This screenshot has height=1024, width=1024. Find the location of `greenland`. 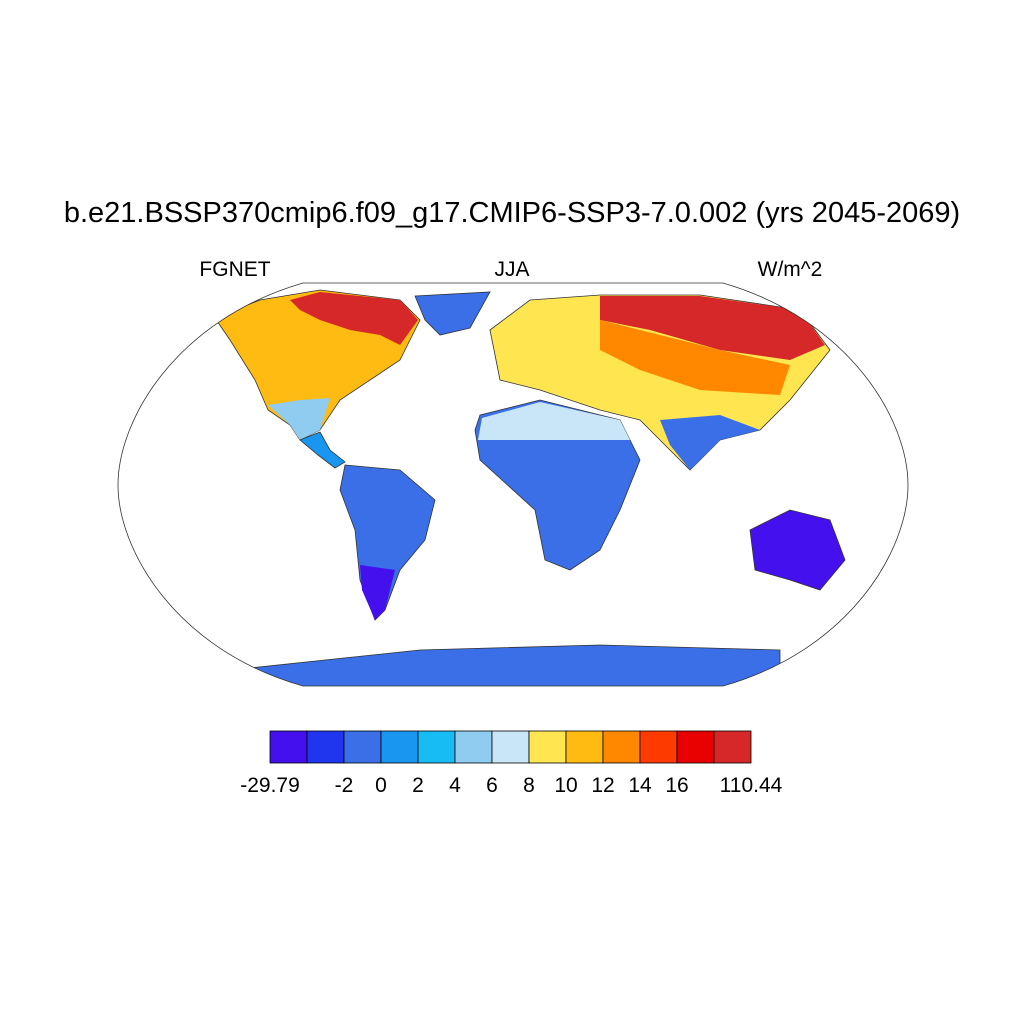

greenland is located at coordinates (452, 313).